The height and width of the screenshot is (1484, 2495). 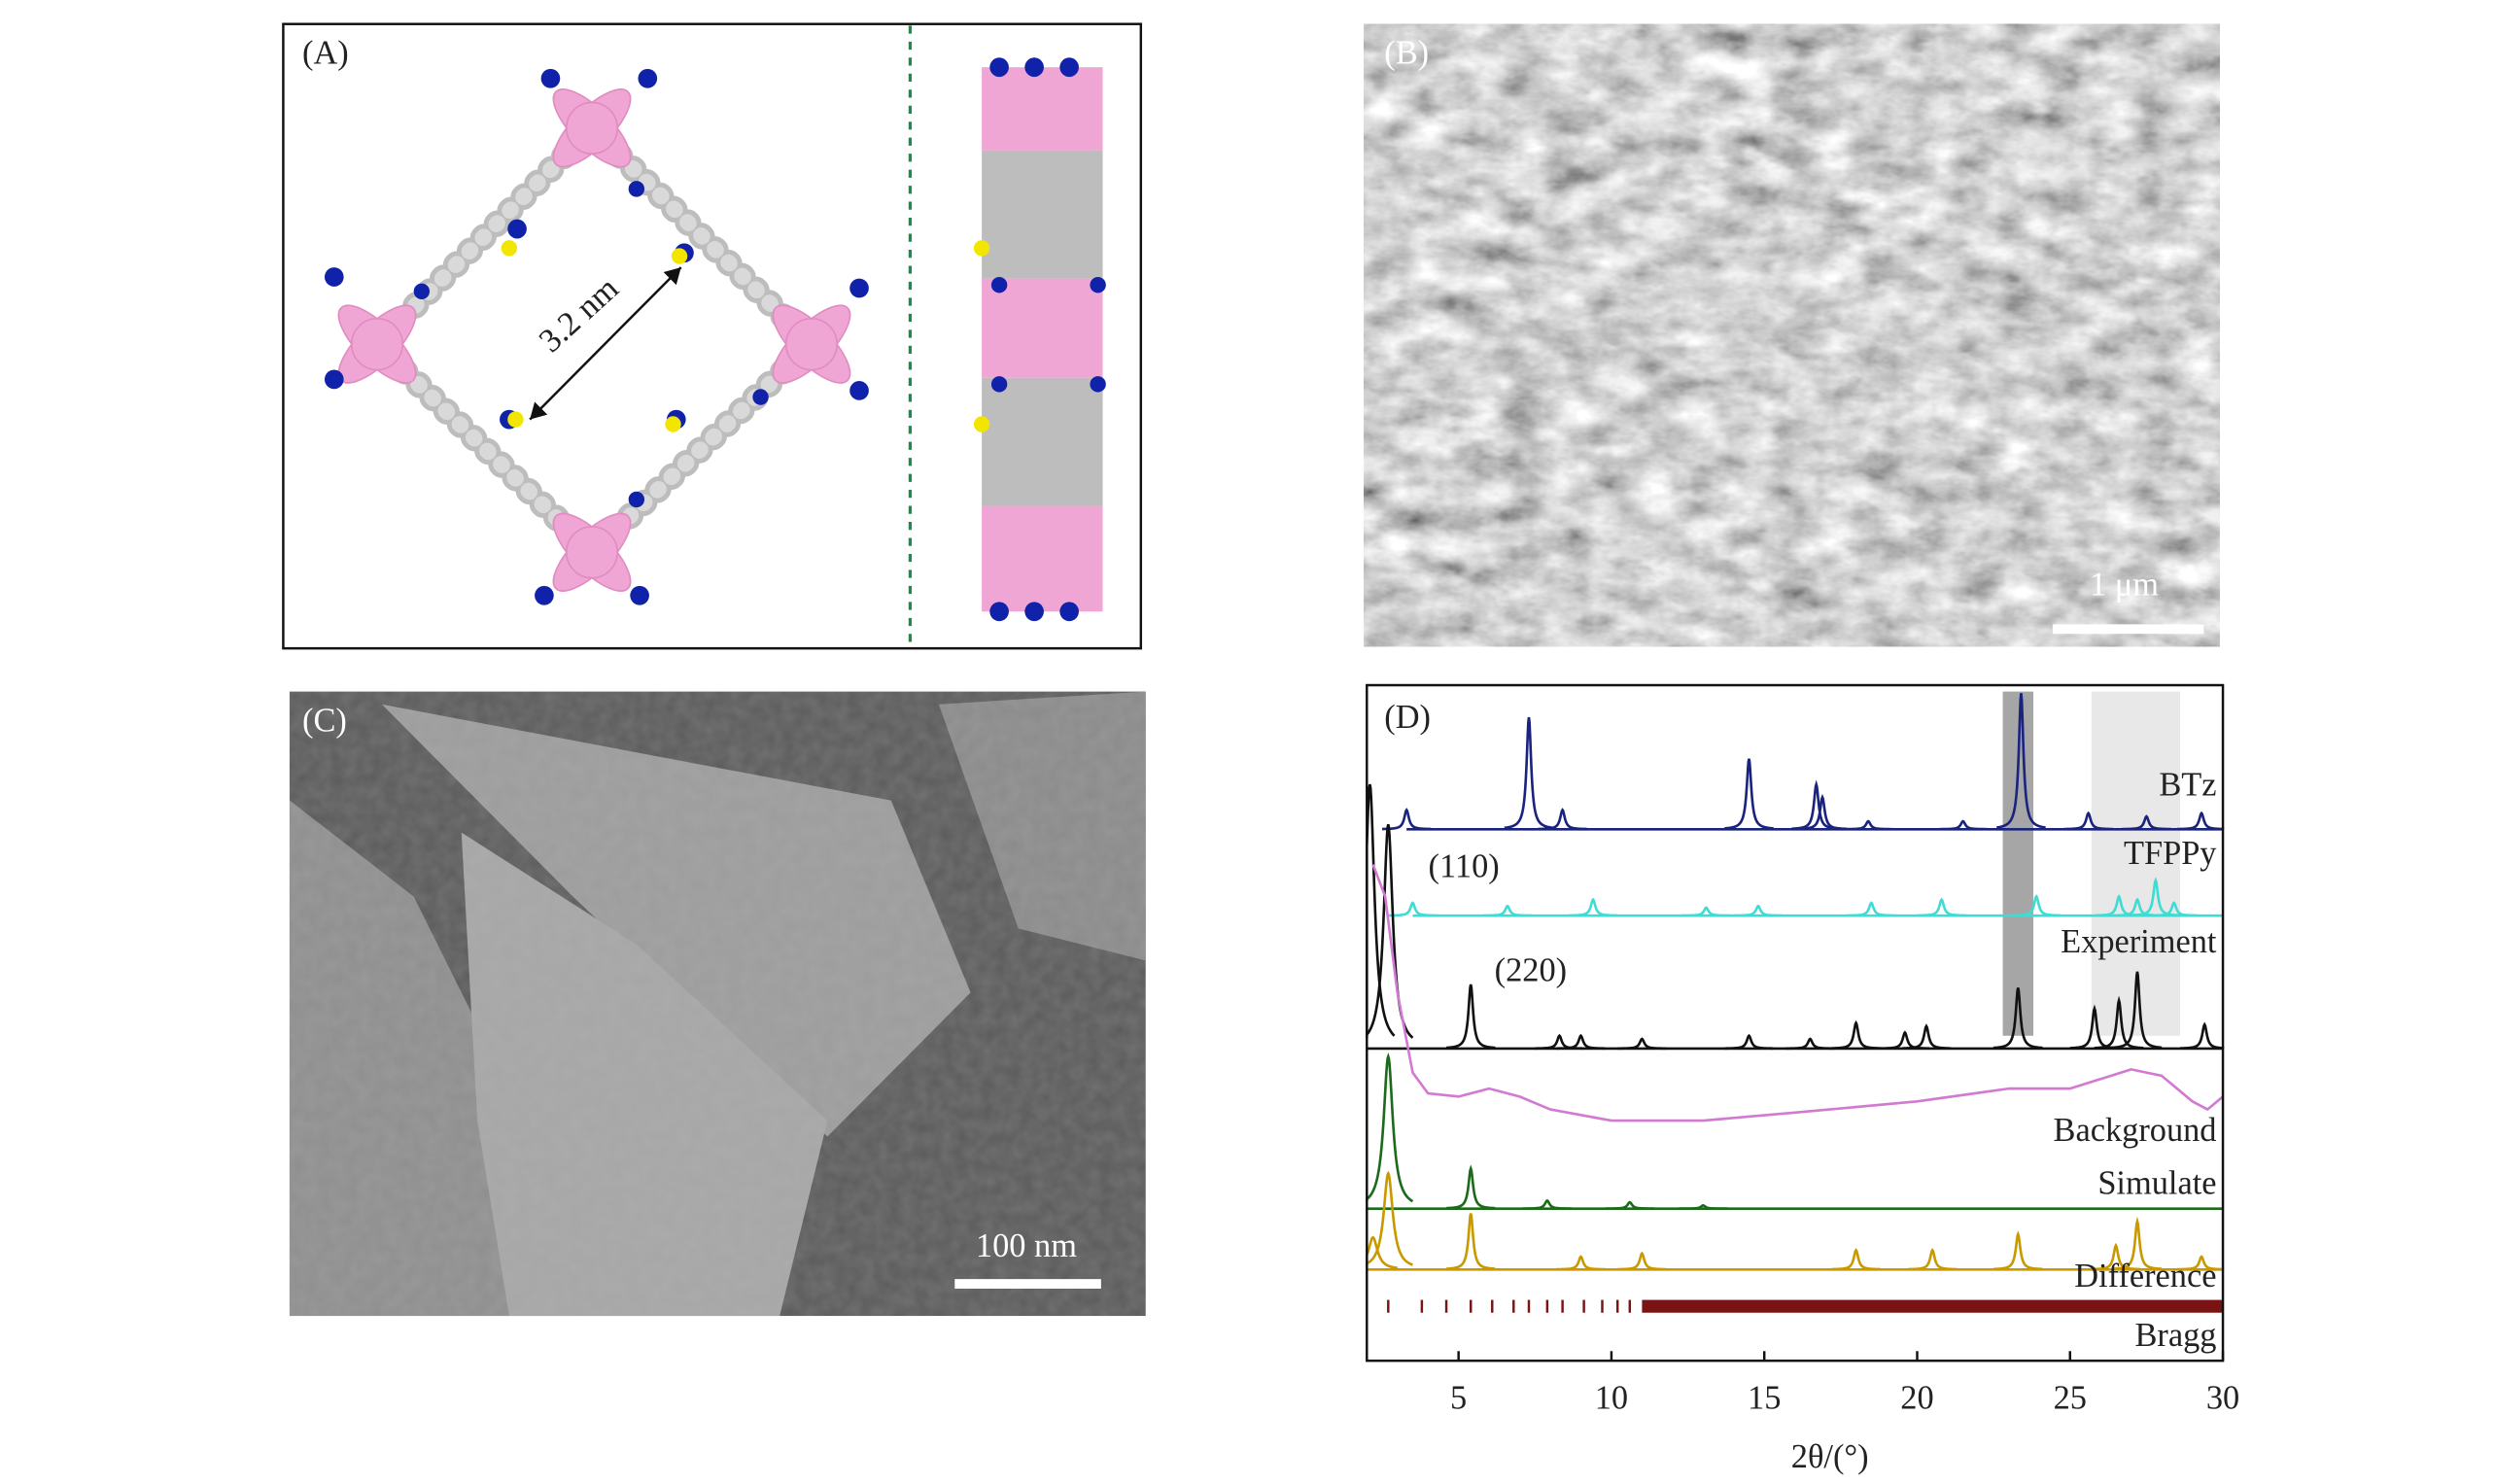 I want to click on x-tick-label: 5, so click(x=1458, y=1397).